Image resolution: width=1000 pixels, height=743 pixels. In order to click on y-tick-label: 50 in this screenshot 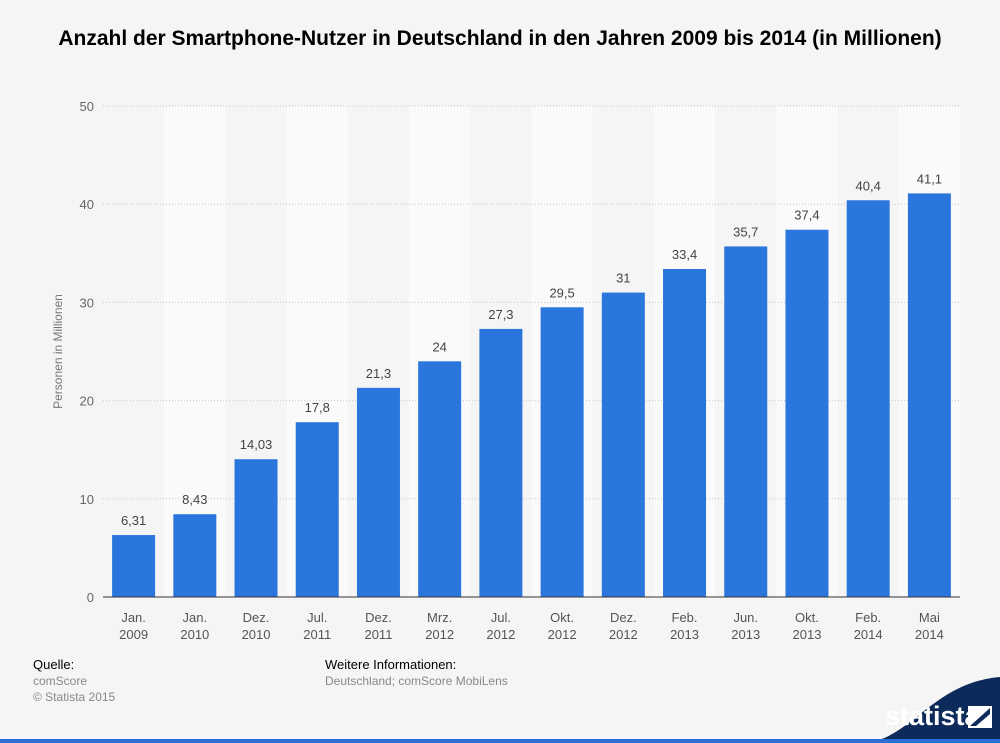, I will do `click(87, 106)`.